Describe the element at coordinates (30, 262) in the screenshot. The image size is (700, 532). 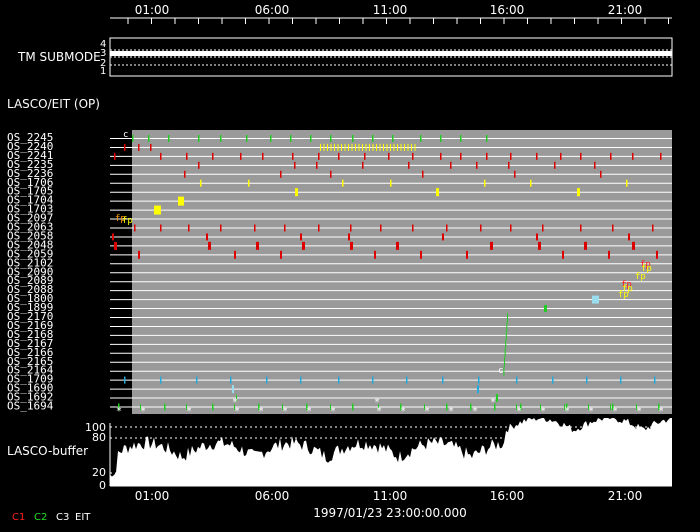
I see `row-label: OS_2102` at that location.